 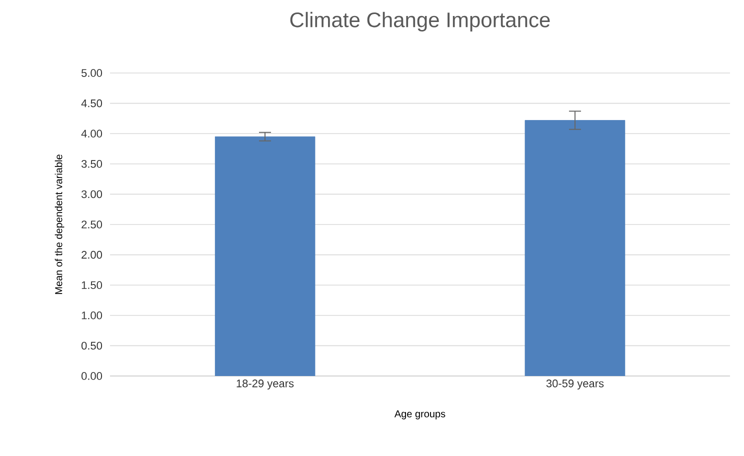 I want to click on x-tick-label: 30-59 years, so click(x=575, y=385).